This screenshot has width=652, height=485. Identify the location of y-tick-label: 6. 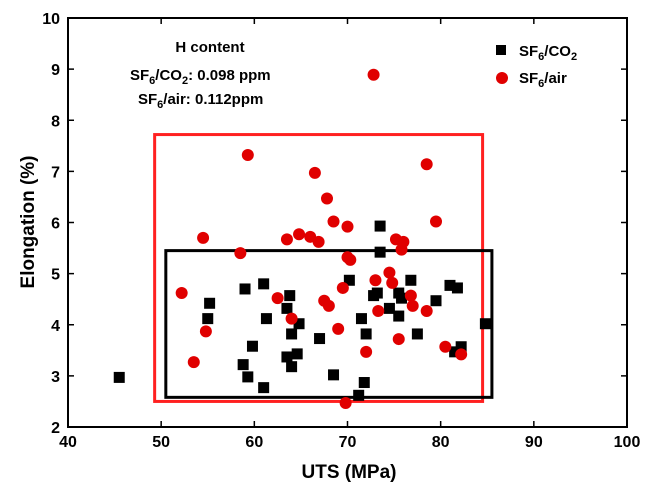
(55, 224).